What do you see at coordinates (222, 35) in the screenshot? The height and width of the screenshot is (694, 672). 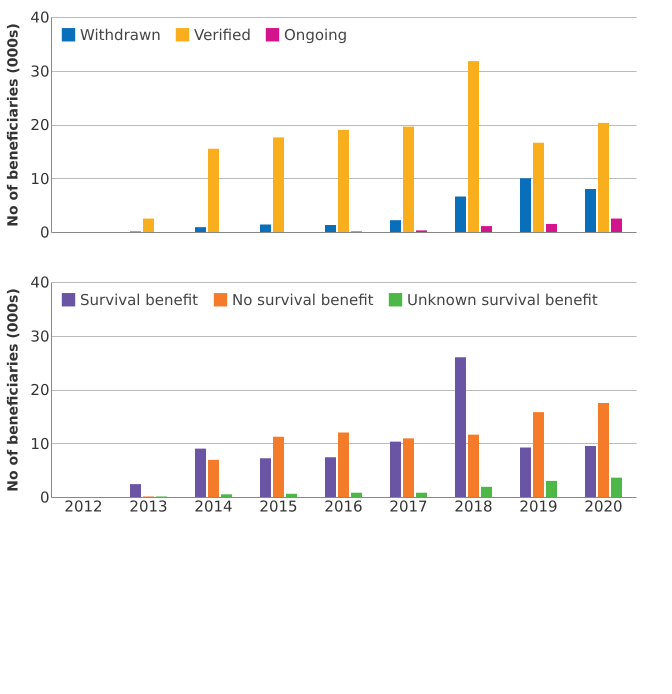 I see `legend-label: Verified` at bounding box center [222, 35].